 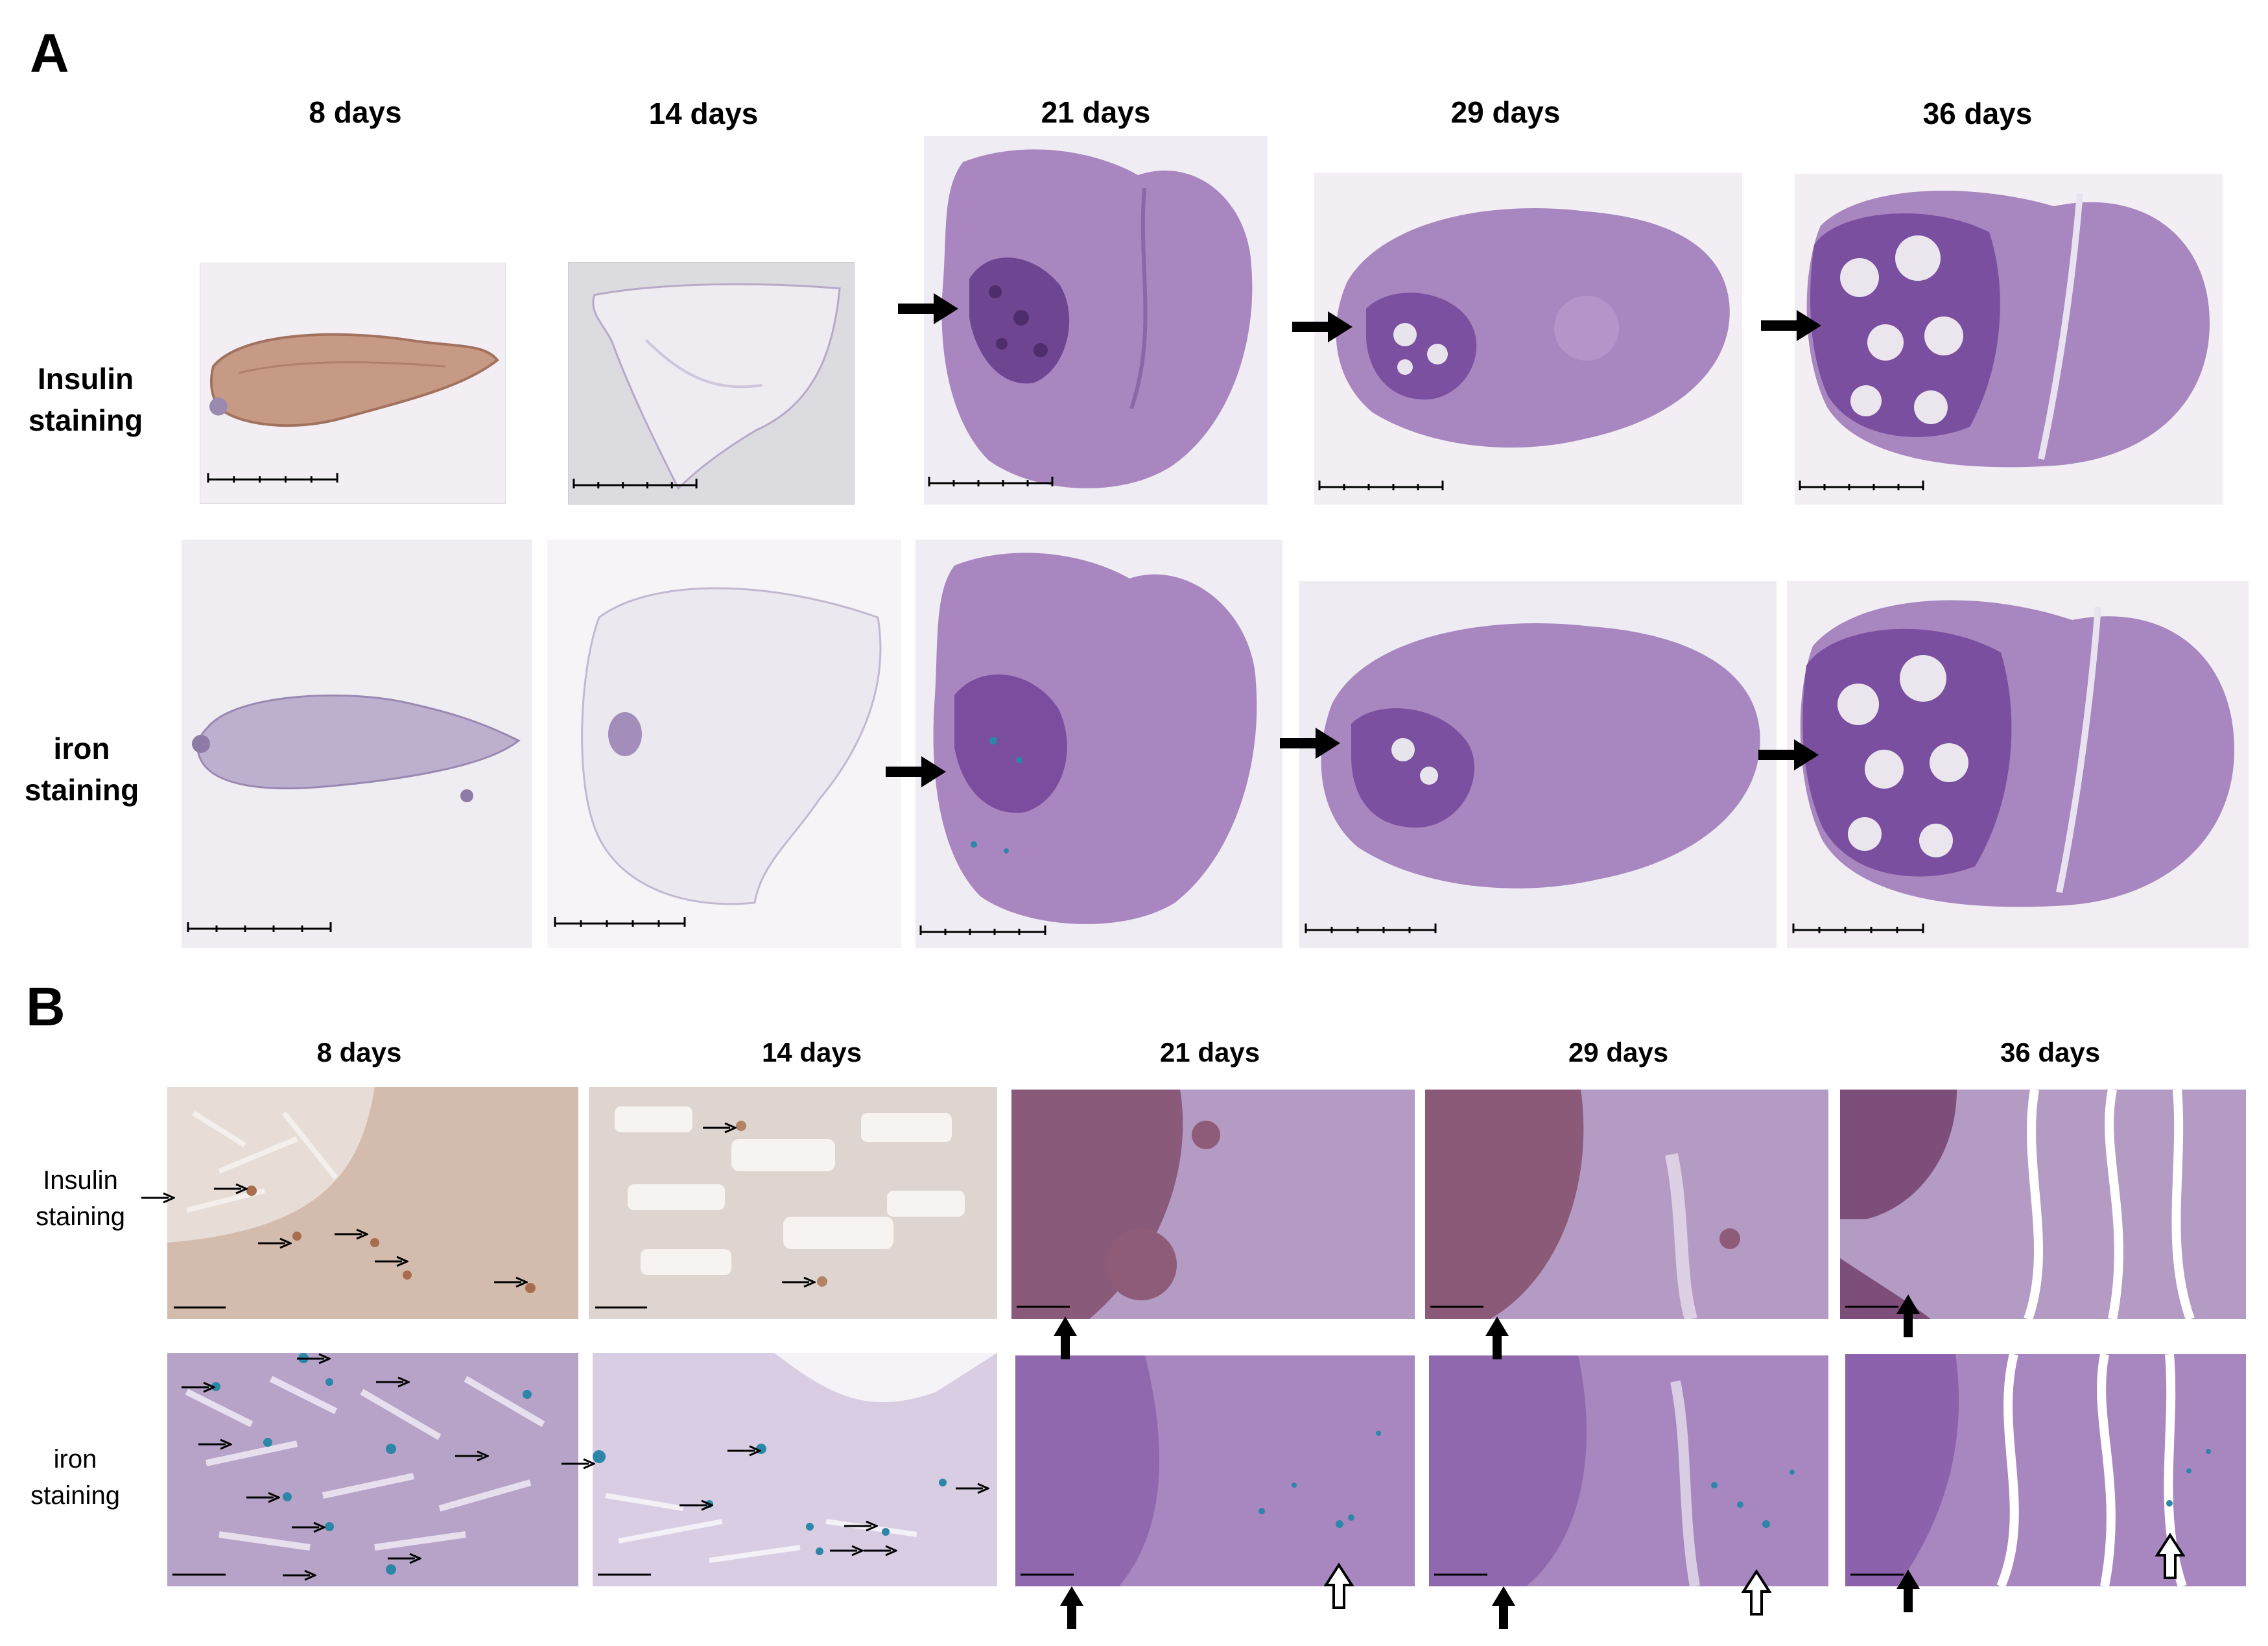 What do you see at coordinates (355, 112) in the screenshot?
I see `panel-a-col-8-days: 8 days` at bounding box center [355, 112].